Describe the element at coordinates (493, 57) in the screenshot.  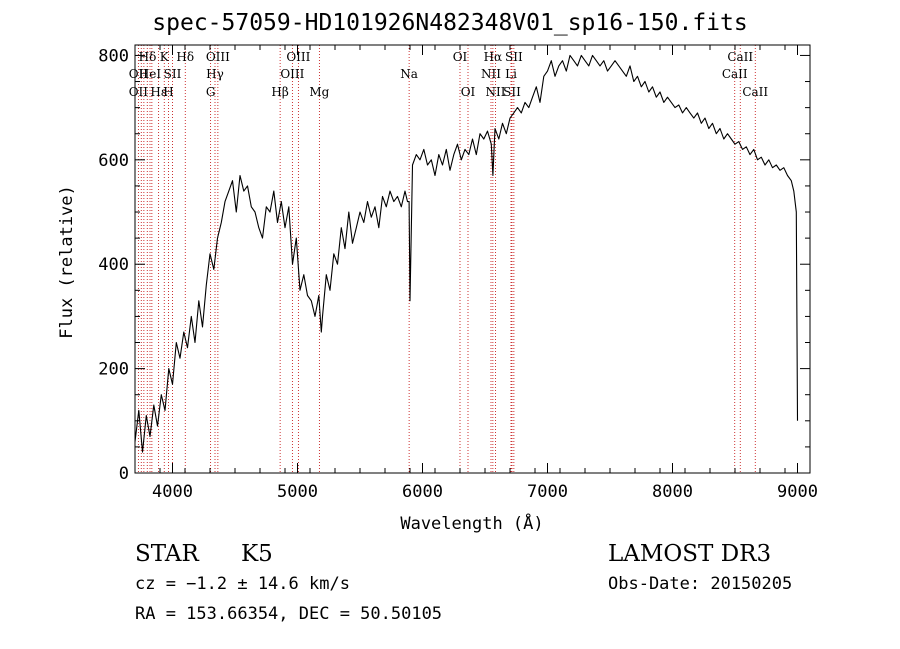
I see `line-label-19: Hα` at that location.